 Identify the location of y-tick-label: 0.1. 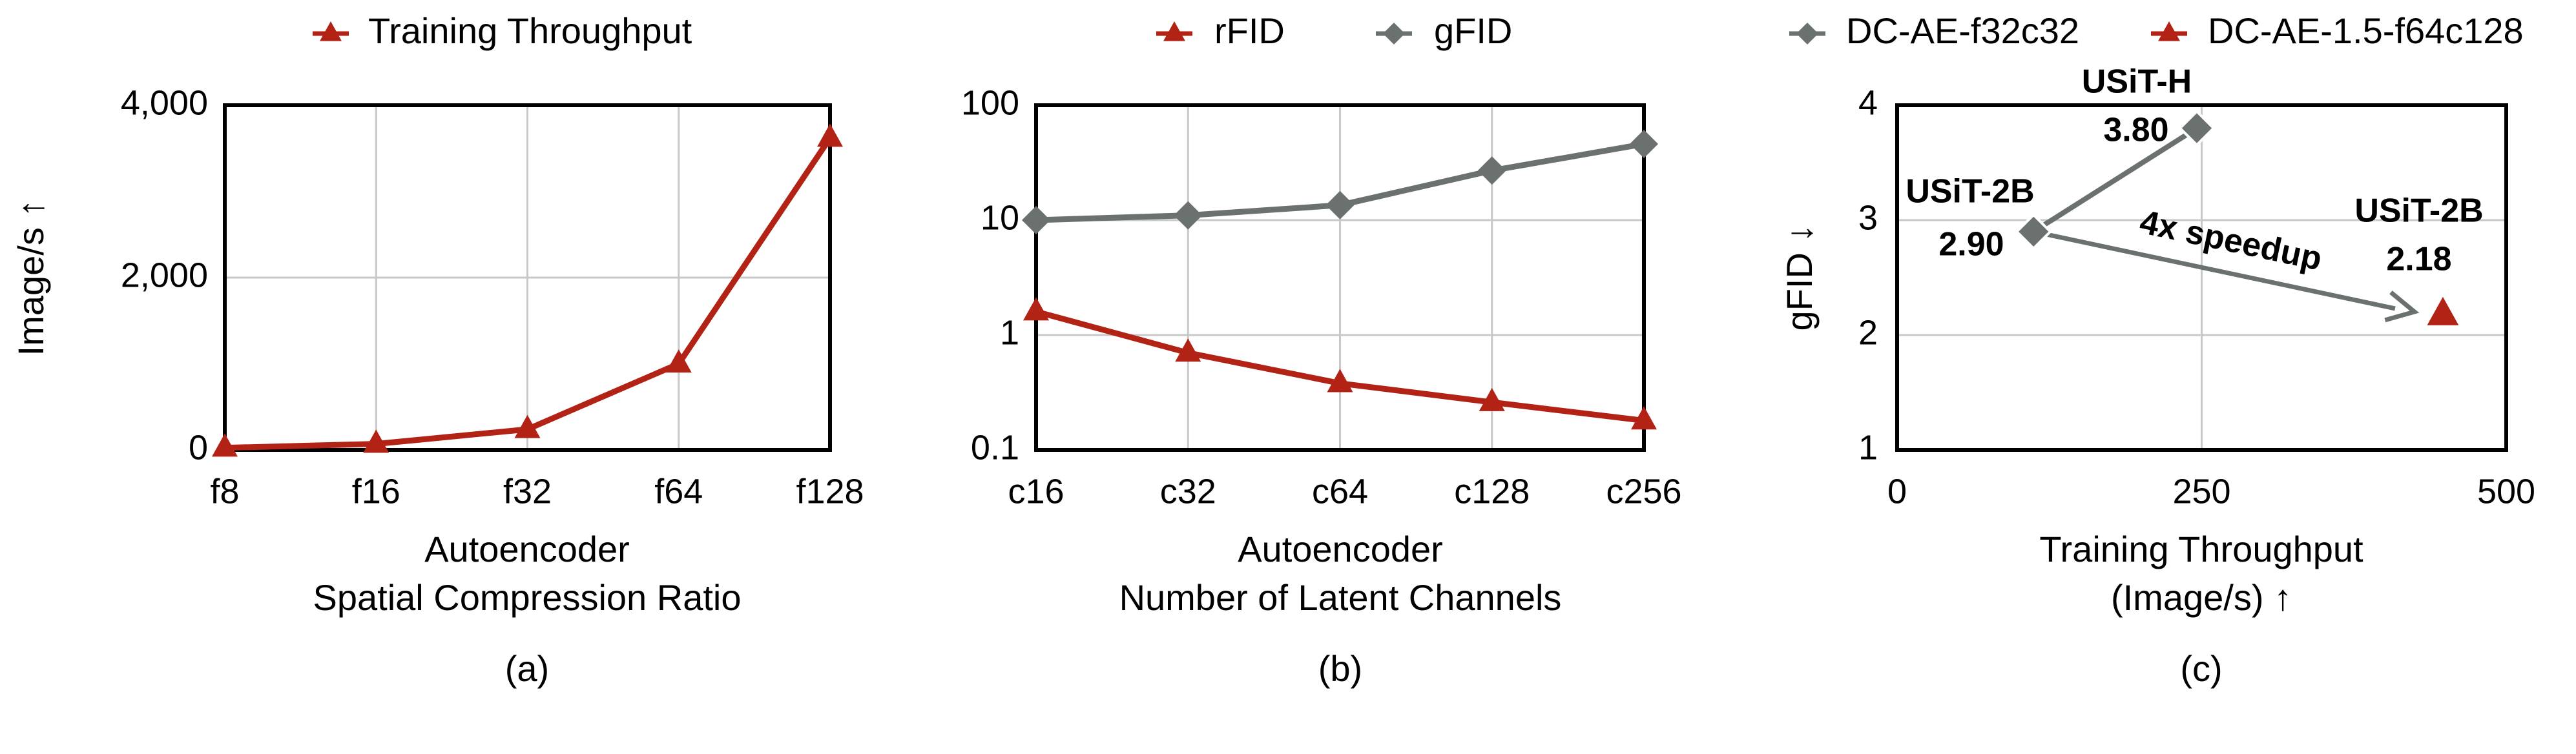
(995, 447).